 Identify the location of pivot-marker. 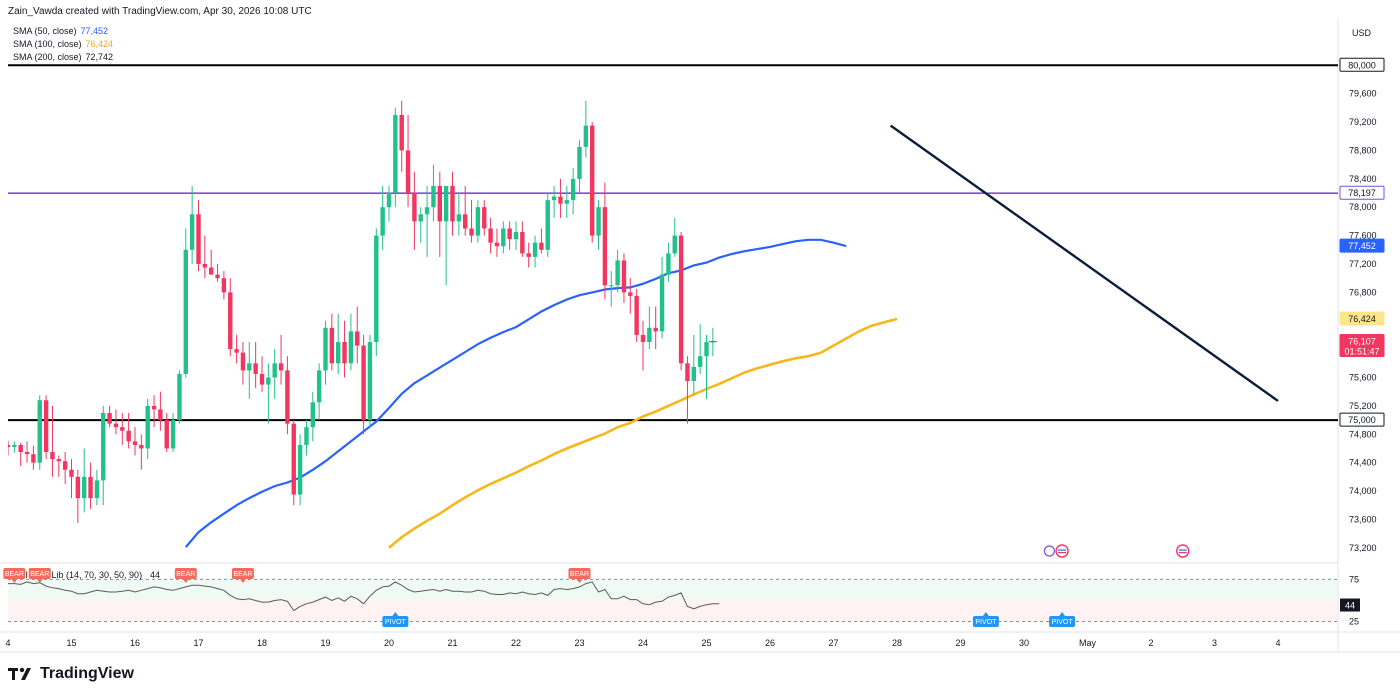
(985, 621).